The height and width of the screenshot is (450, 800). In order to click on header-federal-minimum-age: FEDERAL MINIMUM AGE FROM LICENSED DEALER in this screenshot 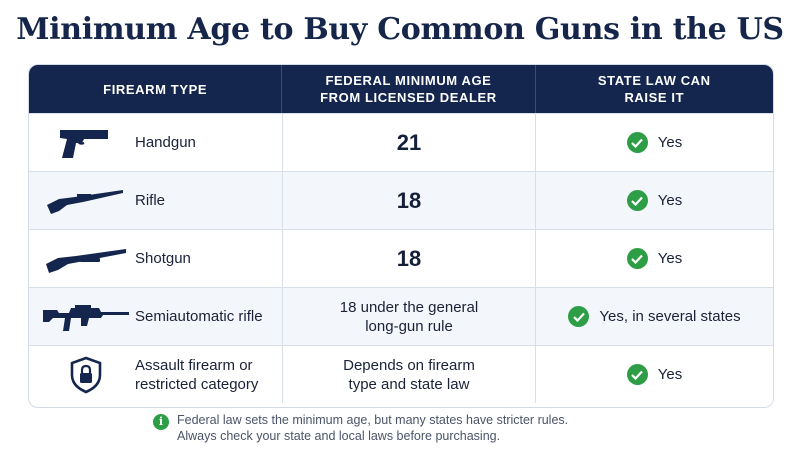, I will do `click(407, 89)`.